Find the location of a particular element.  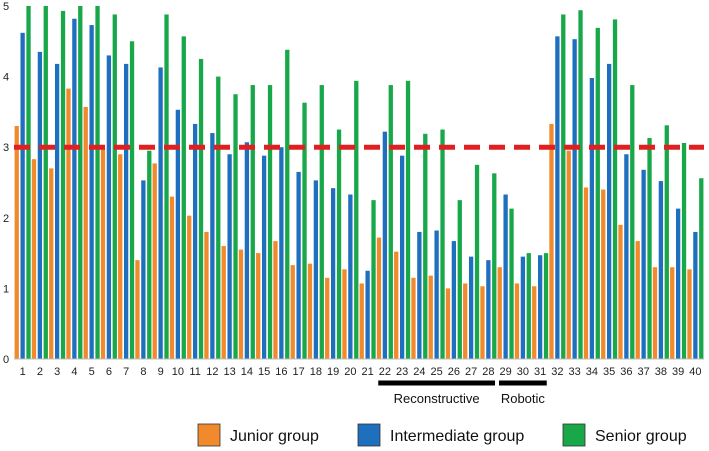

x-tick-label: 24 is located at coordinates (419, 372).